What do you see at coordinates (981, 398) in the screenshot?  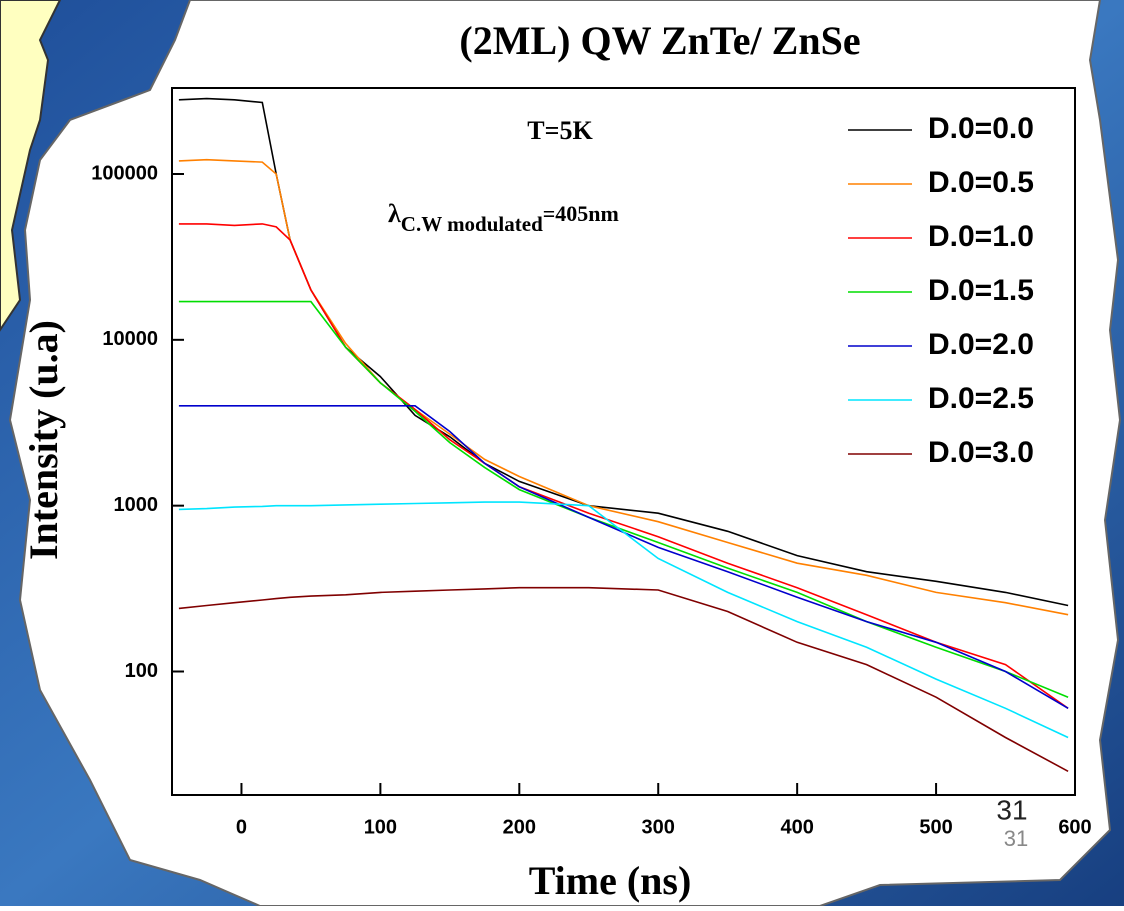 I see `legend-label: D.0=2.5` at bounding box center [981, 398].